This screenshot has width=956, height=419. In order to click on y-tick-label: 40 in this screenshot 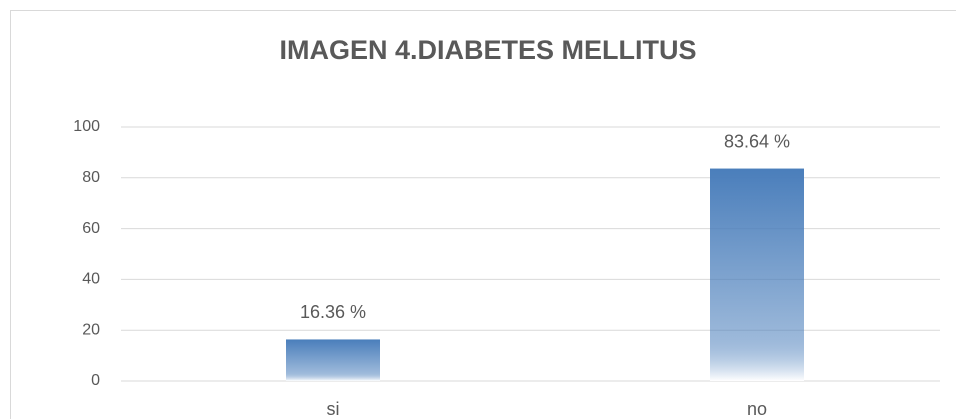, I will do `click(91, 279)`.